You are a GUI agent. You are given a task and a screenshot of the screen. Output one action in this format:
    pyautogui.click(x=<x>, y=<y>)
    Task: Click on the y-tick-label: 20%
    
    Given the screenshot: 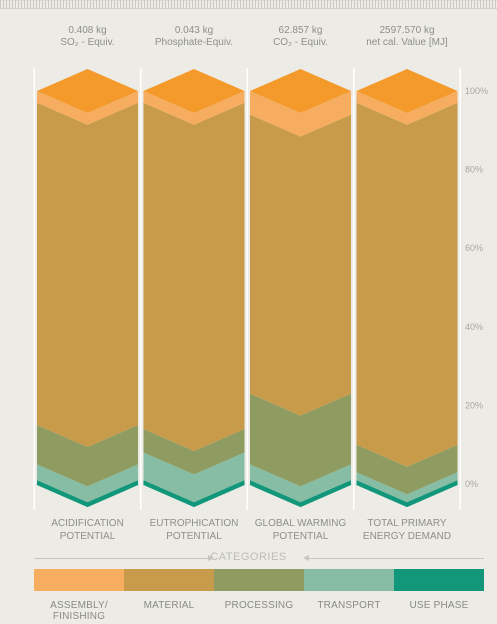 What is the action you would take?
    pyautogui.click(x=474, y=405)
    